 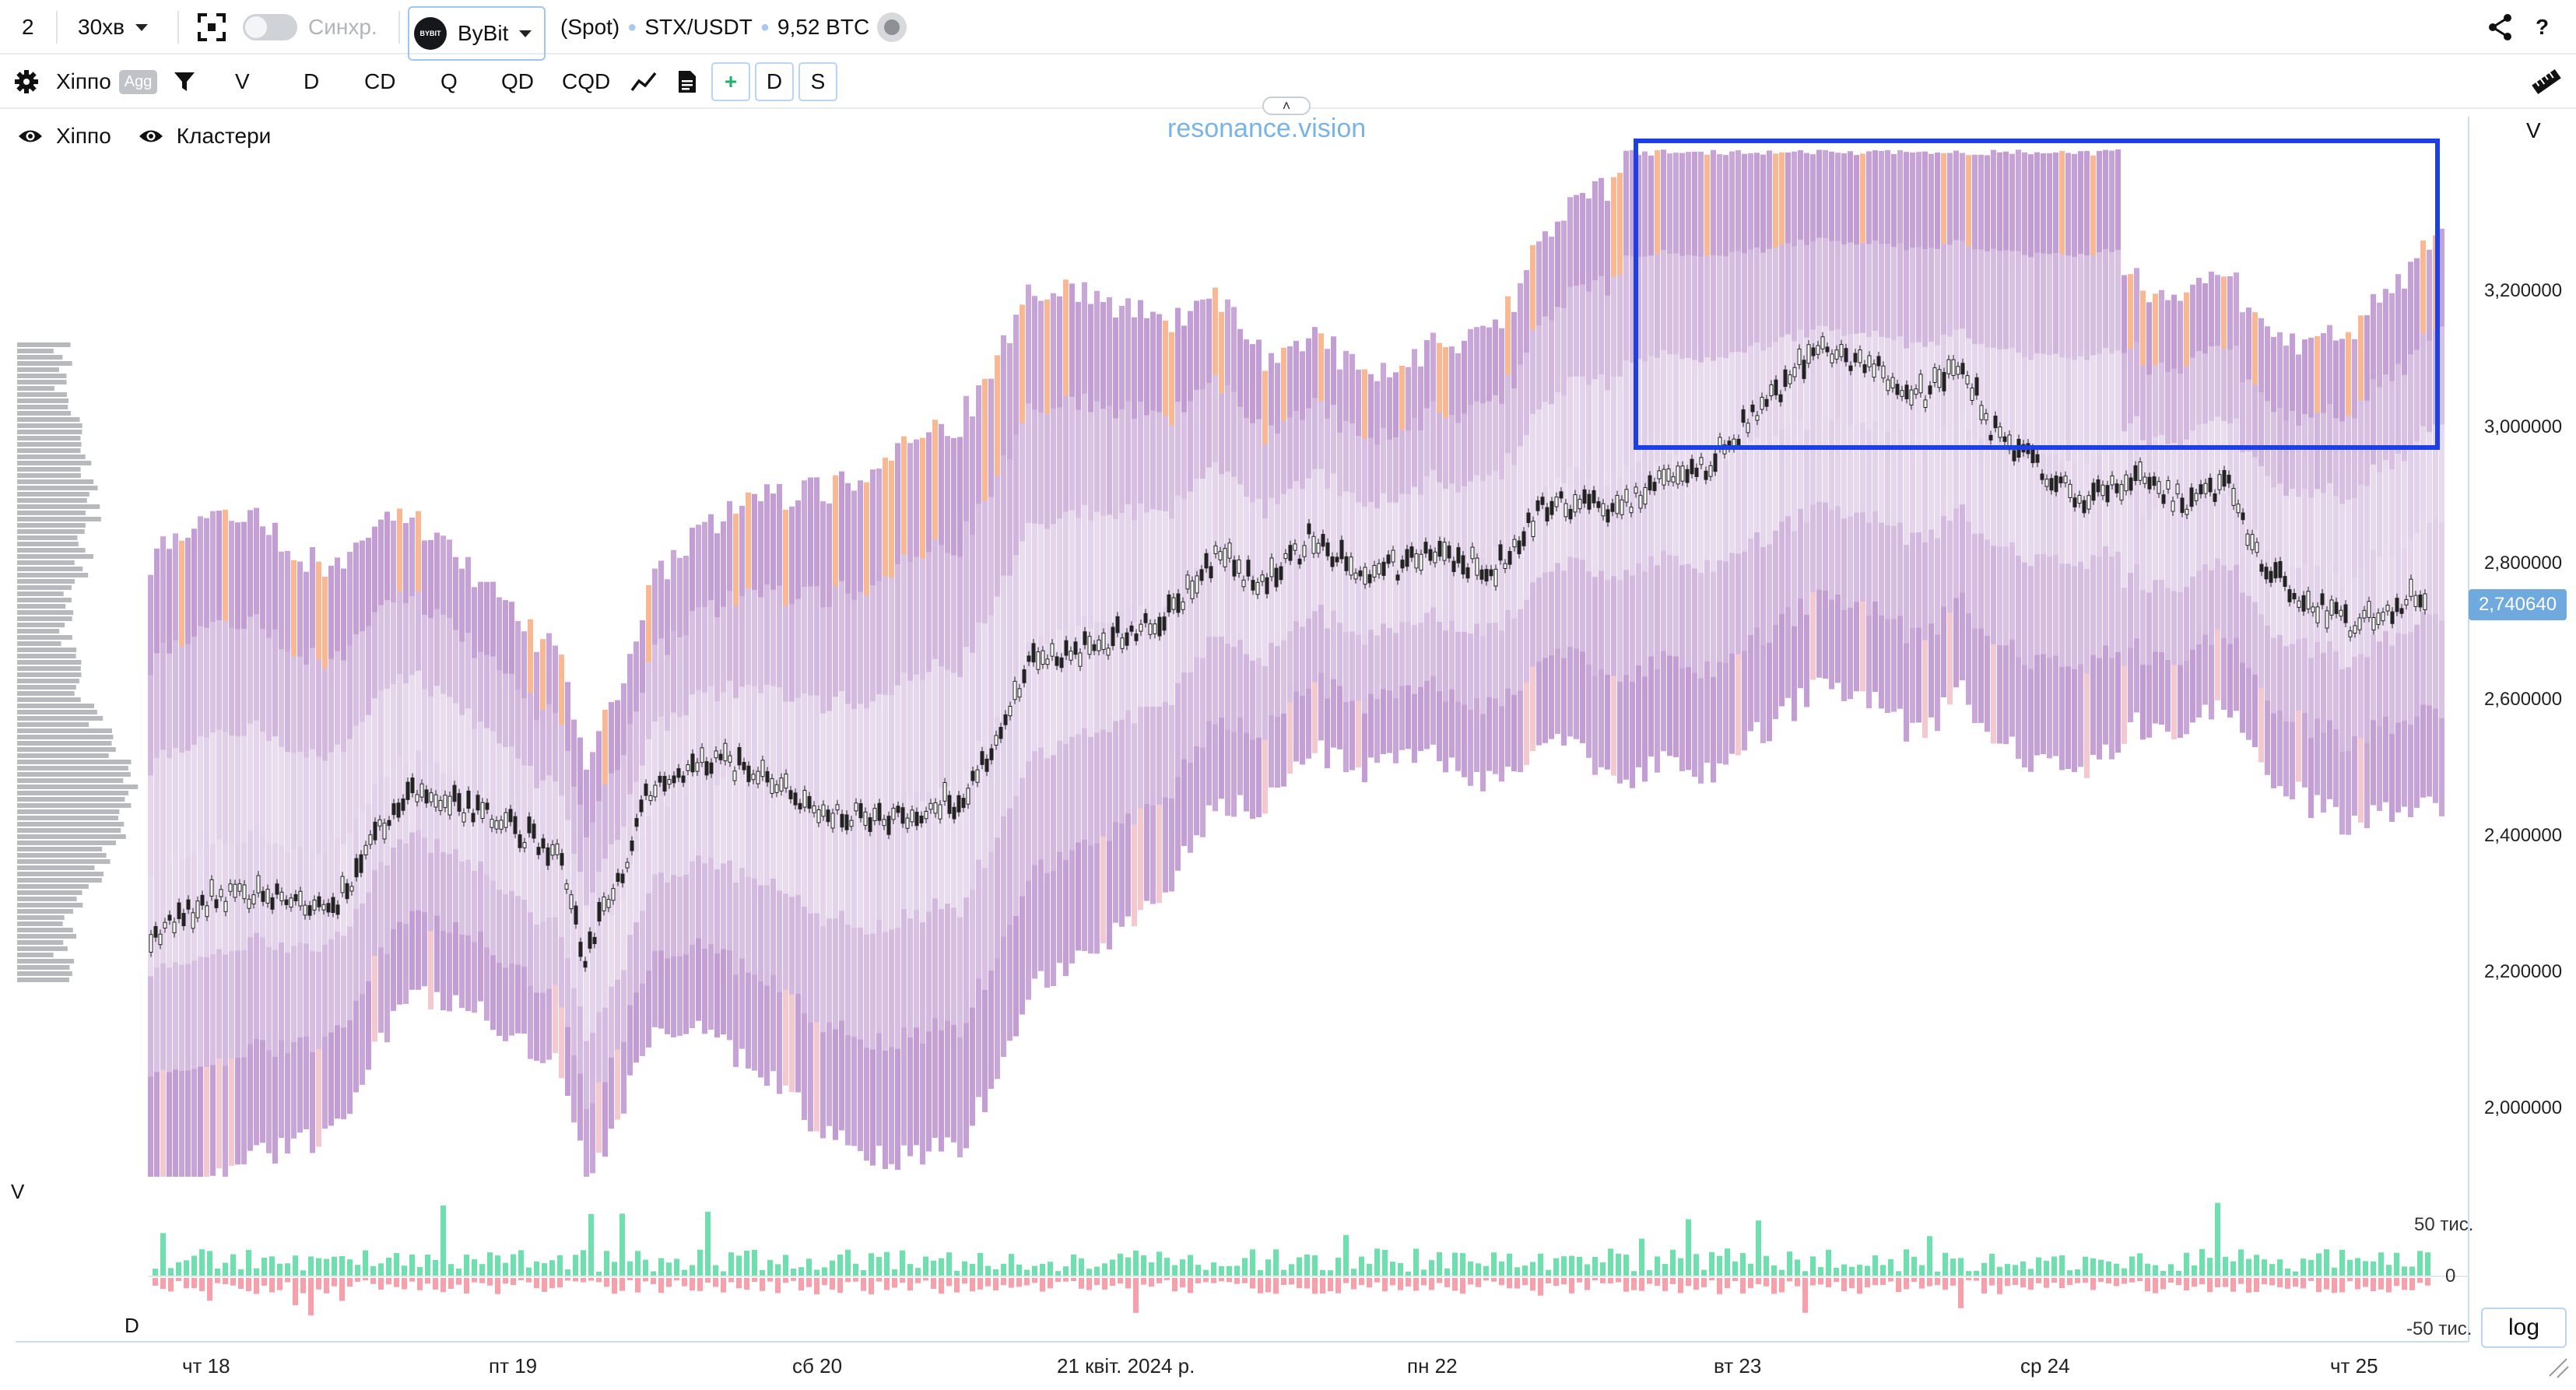 What do you see at coordinates (731, 81) in the screenshot?
I see `add-indicator-button: +` at bounding box center [731, 81].